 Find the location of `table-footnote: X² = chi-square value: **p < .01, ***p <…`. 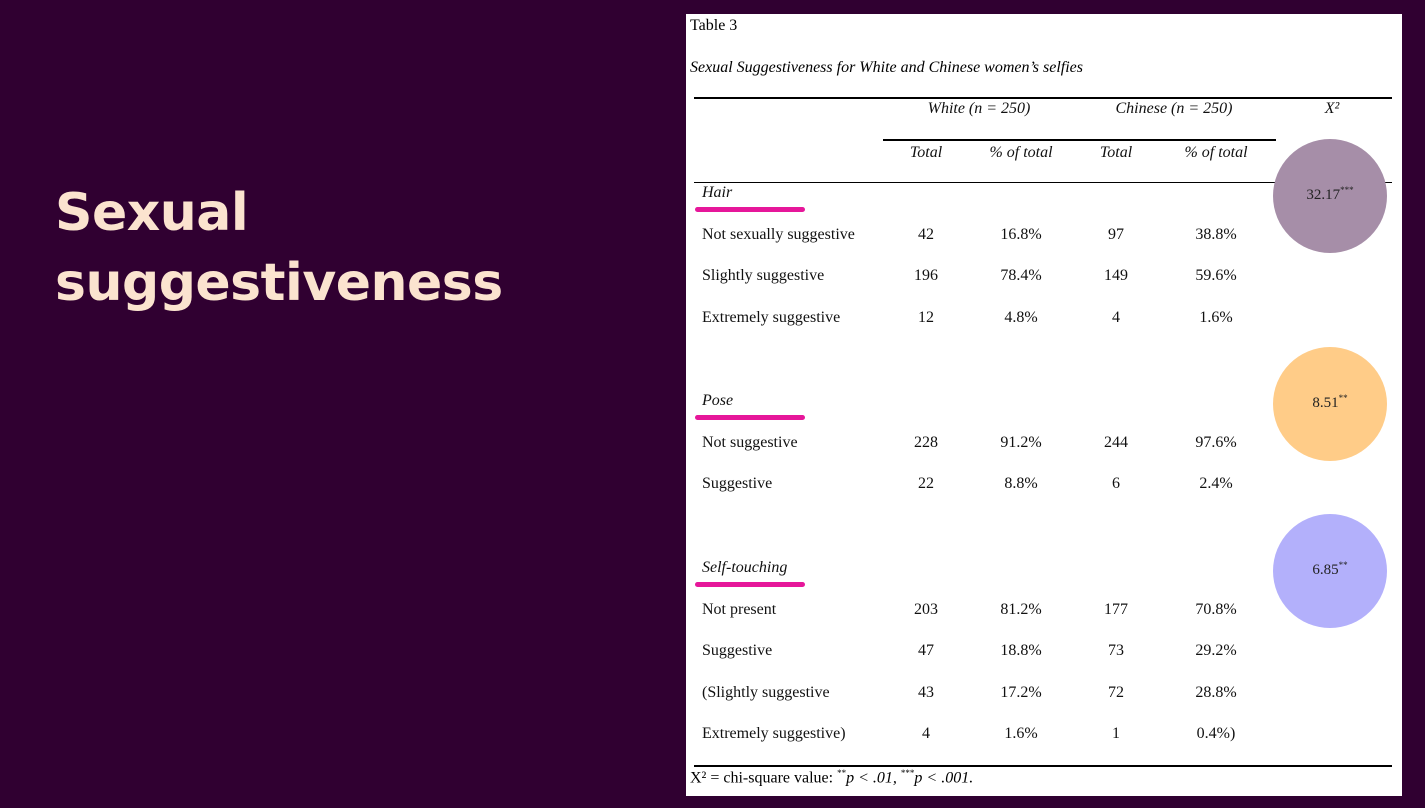

table-footnote: X² = chi-square value: **p < .01, ***p <… is located at coordinates (831, 777).